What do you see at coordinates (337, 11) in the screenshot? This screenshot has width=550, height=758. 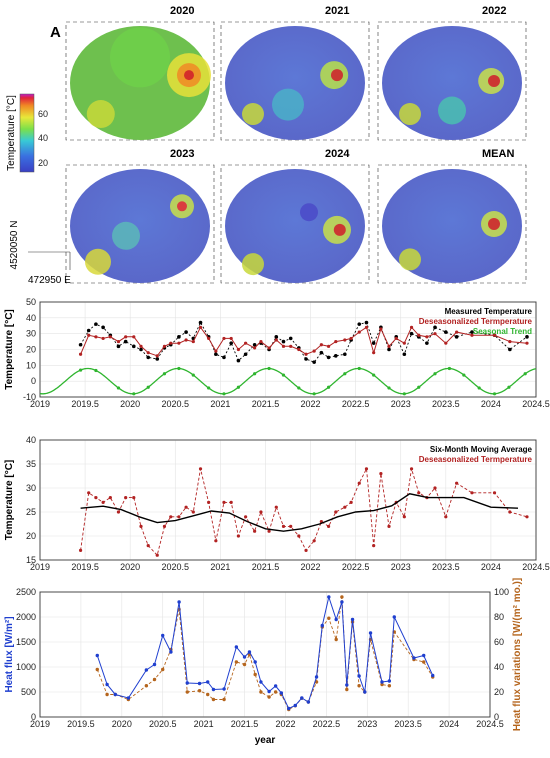 I see `map-title: 2021` at bounding box center [337, 11].